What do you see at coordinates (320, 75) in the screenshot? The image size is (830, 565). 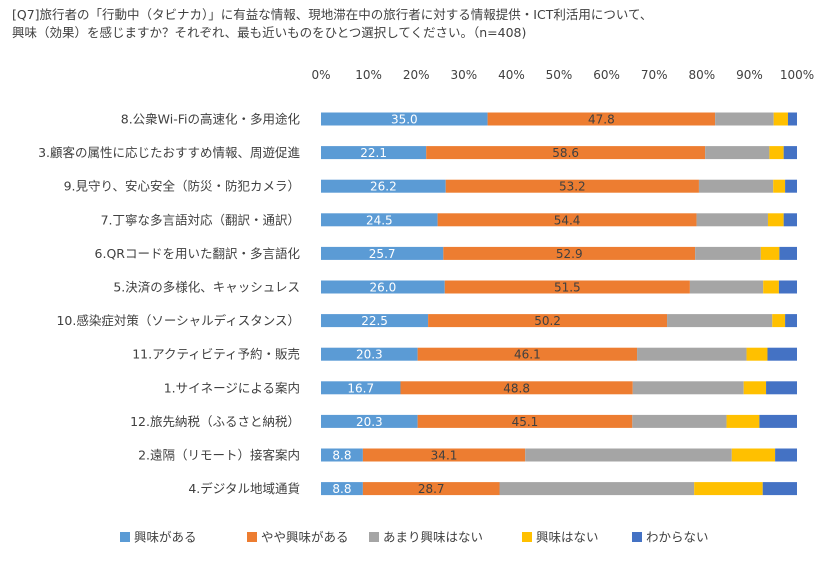 I see `x-tick-label: 0%` at bounding box center [320, 75].